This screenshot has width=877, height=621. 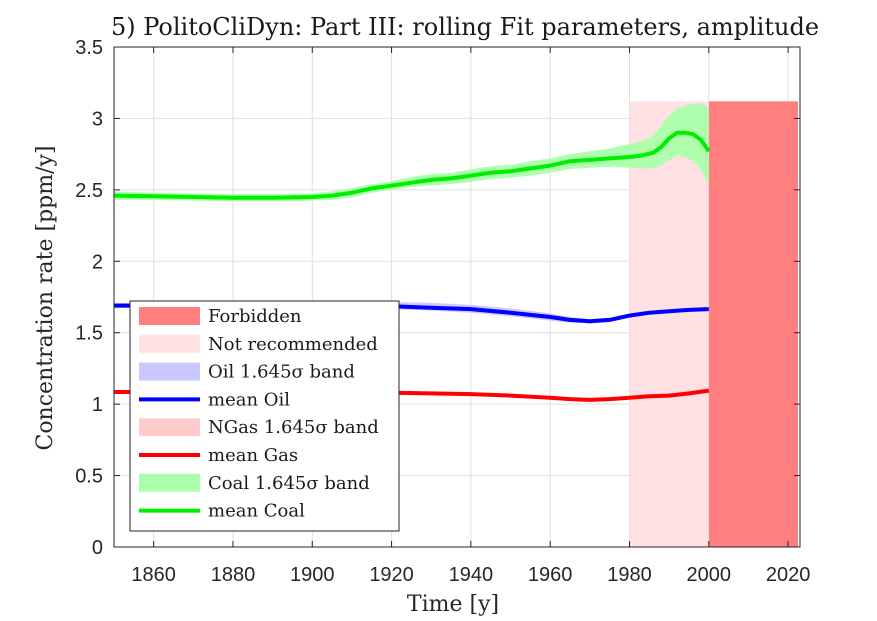 What do you see at coordinates (97, 119) in the screenshot?
I see `y-tick-label: 3` at bounding box center [97, 119].